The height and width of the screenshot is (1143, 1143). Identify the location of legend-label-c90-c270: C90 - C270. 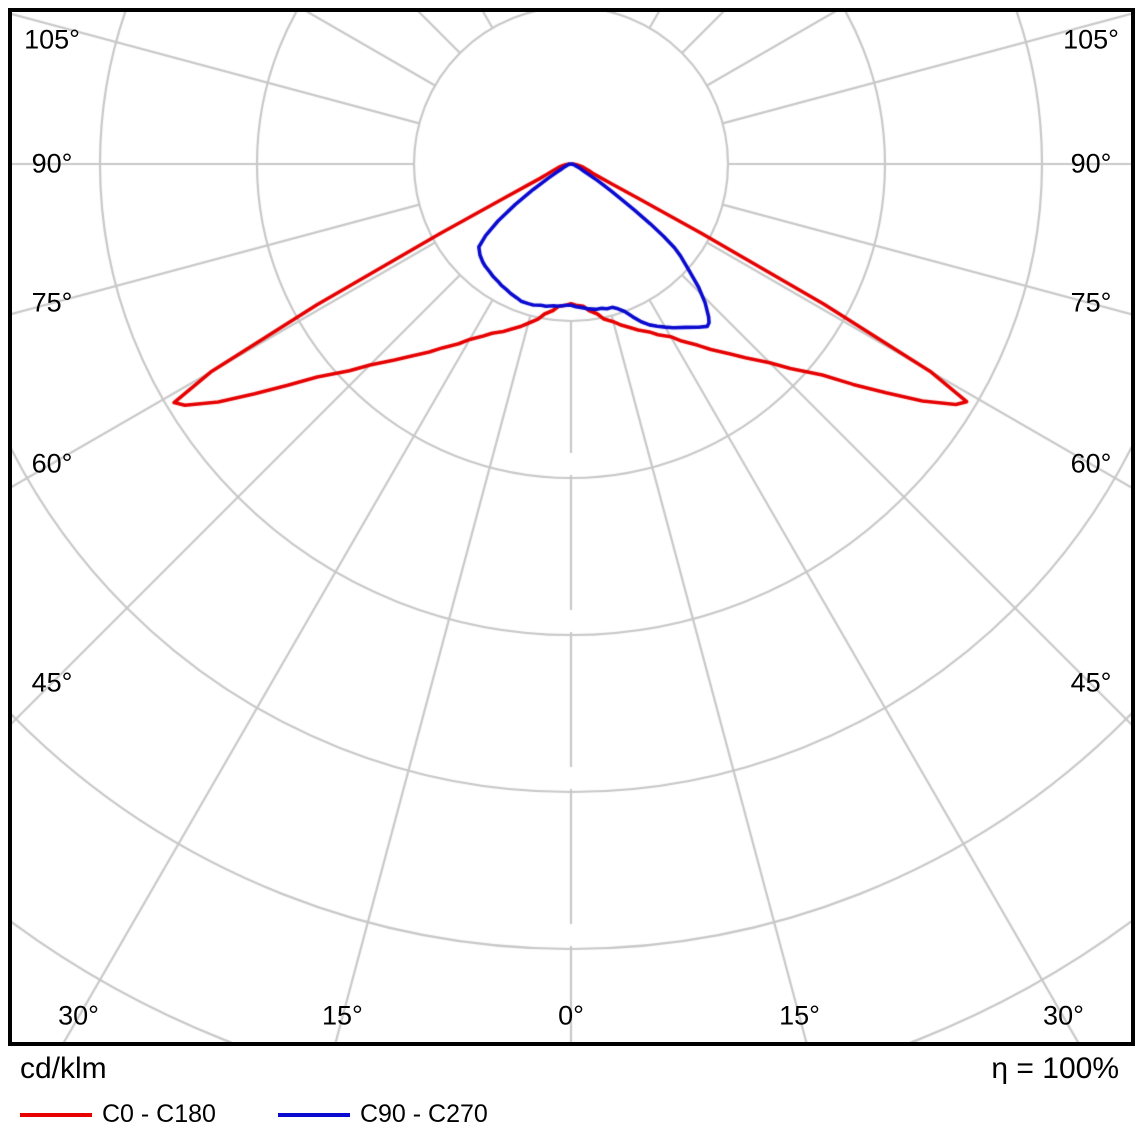
(423, 1114).